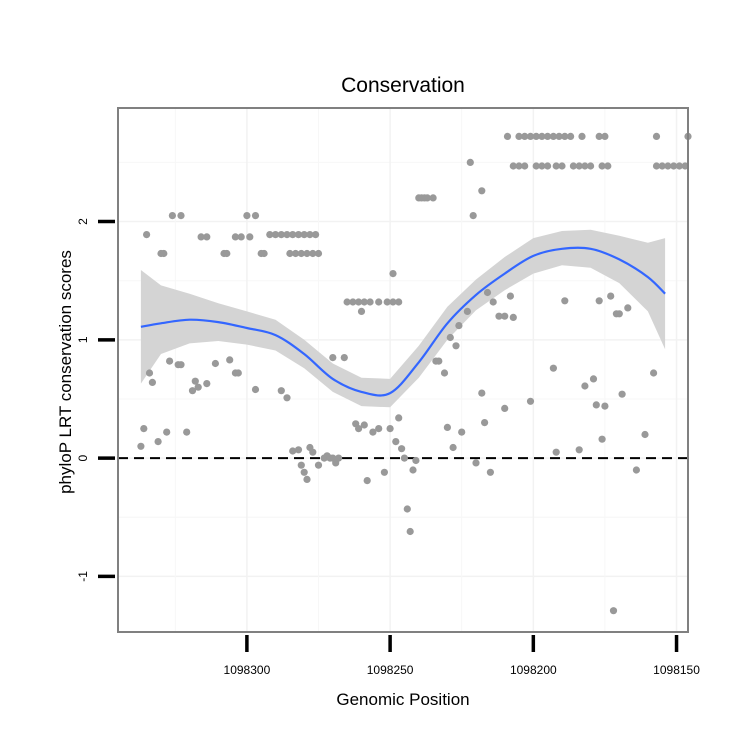 This screenshot has height=750, width=750. What do you see at coordinates (65, 372) in the screenshot?
I see `y-axis-title: phyloP LRT conservation scores` at bounding box center [65, 372].